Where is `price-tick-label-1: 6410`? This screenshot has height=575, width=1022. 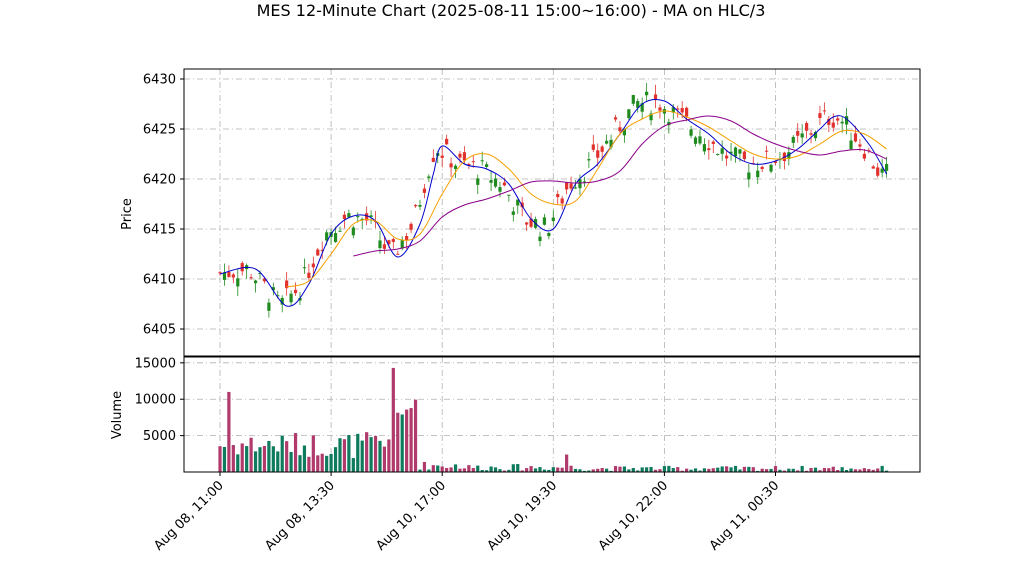 price-tick-label-1: 6410 is located at coordinates (159, 280).